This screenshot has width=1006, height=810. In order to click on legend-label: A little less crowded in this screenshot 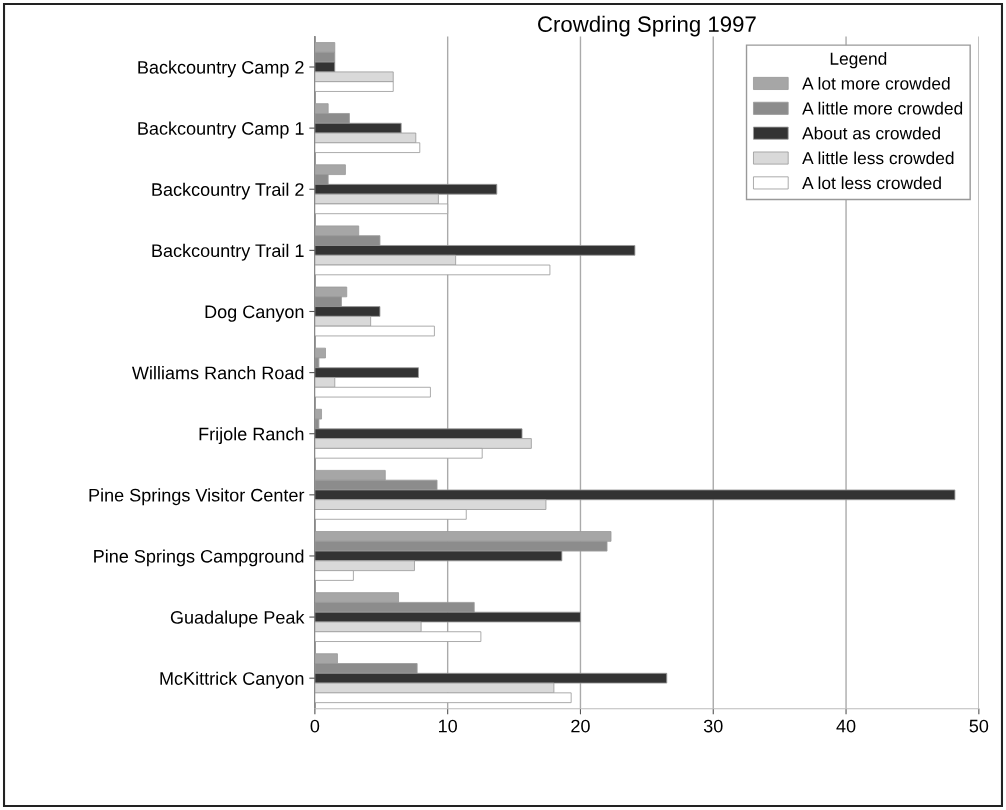, I will do `click(878, 158)`.